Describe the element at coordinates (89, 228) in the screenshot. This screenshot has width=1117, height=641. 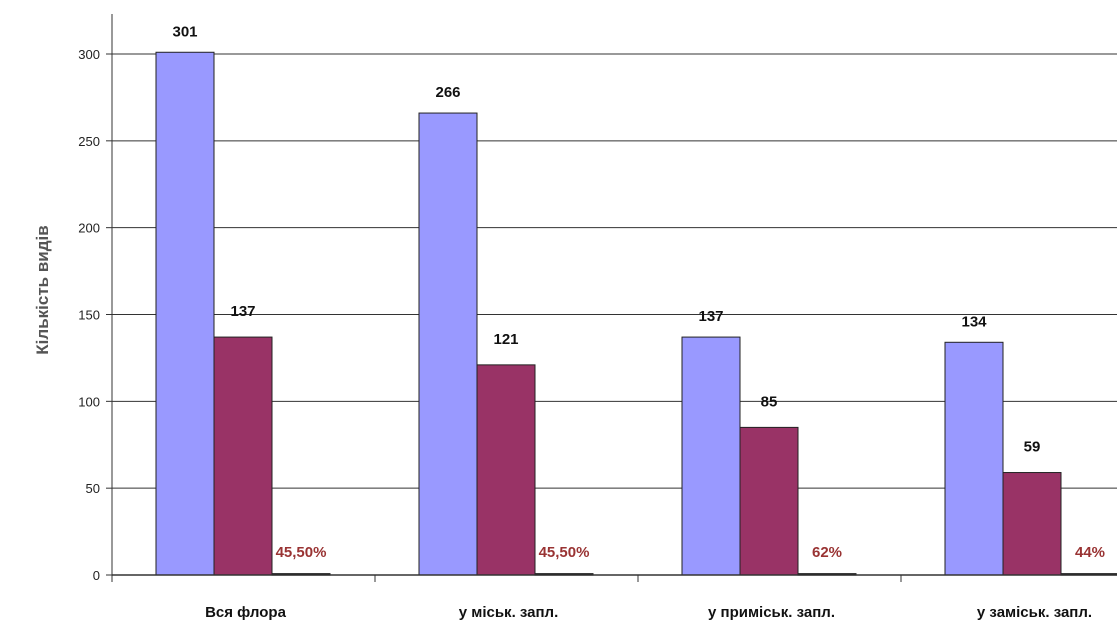
I see `y-tick-label: 200` at that location.